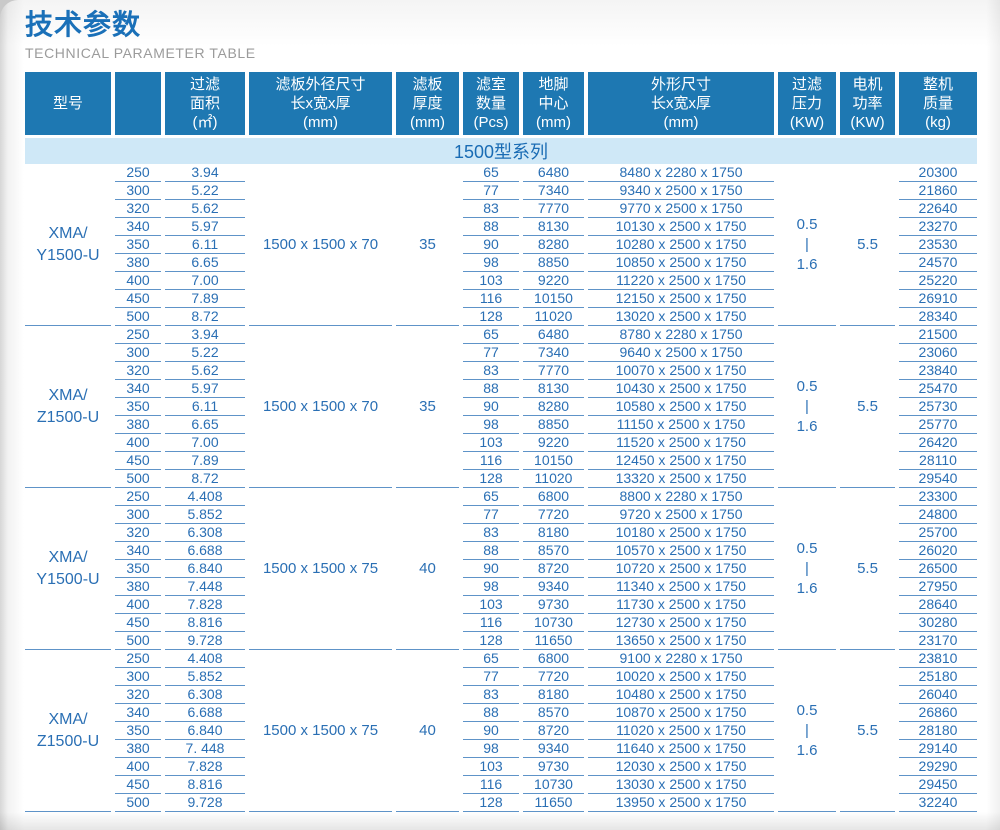 The image size is (1000, 830). I want to click on table-row: 400 7.00 103 9220 11520 x 2500 x 1750 26420, so click(501, 443).